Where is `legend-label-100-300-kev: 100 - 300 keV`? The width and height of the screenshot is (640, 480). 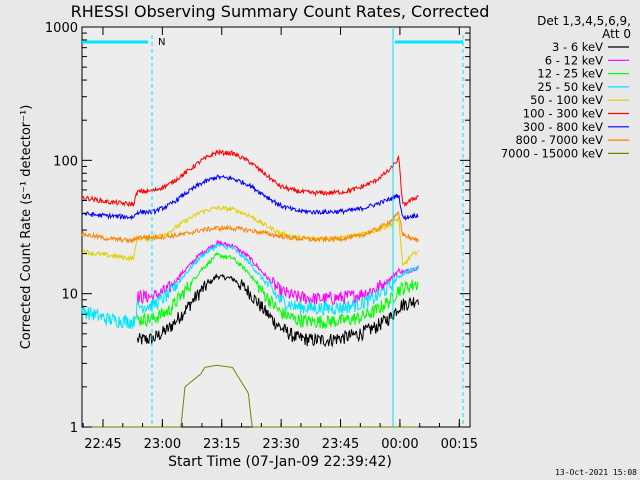 legend-label-100-300-kev: 100 - 300 keV is located at coordinates (563, 114).